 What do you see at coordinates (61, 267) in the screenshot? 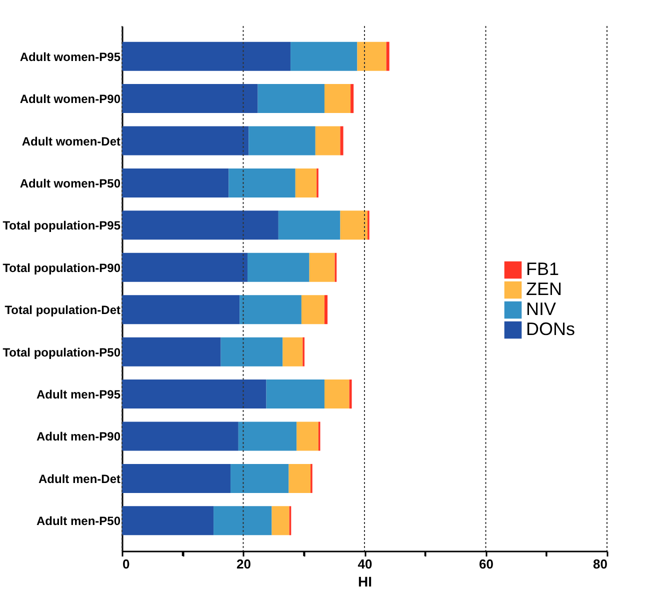
I see `y-tick-label: Total population-P90` at bounding box center [61, 267].